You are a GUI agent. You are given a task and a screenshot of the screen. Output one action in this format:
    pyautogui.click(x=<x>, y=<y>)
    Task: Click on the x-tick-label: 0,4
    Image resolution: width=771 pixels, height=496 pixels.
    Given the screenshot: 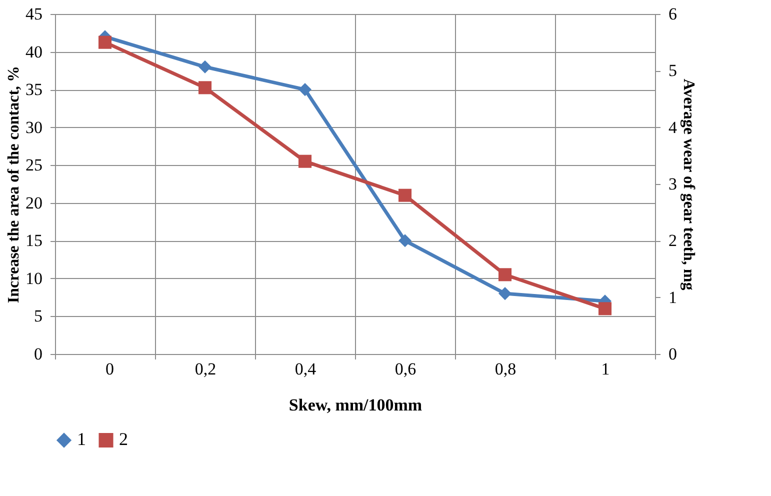 What is the action you would take?
    pyautogui.click(x=305, y=369)
    